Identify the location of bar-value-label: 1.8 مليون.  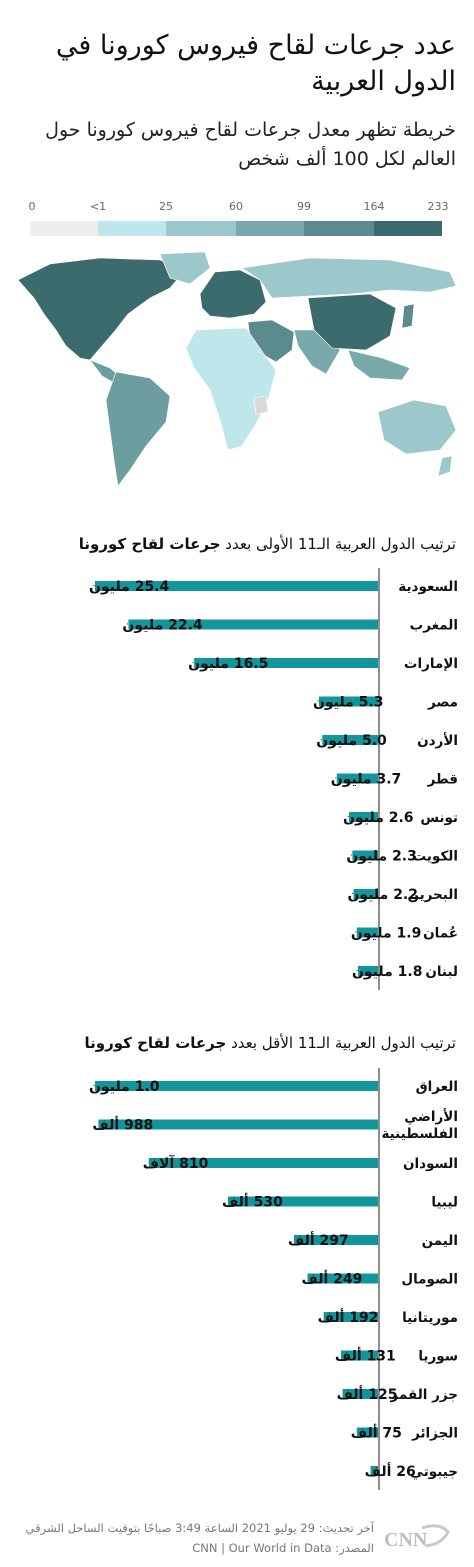
(387, 972).